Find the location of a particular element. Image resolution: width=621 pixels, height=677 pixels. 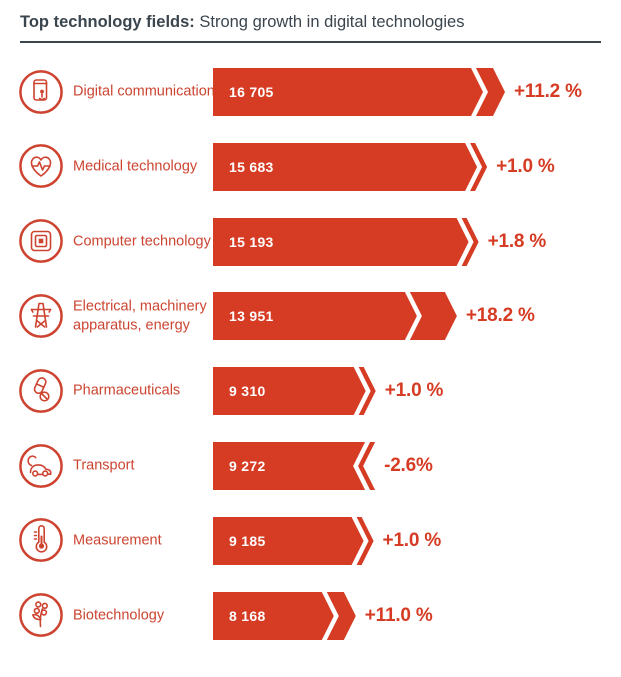

plant-molecule-icon is located at coordinates (41, 615).